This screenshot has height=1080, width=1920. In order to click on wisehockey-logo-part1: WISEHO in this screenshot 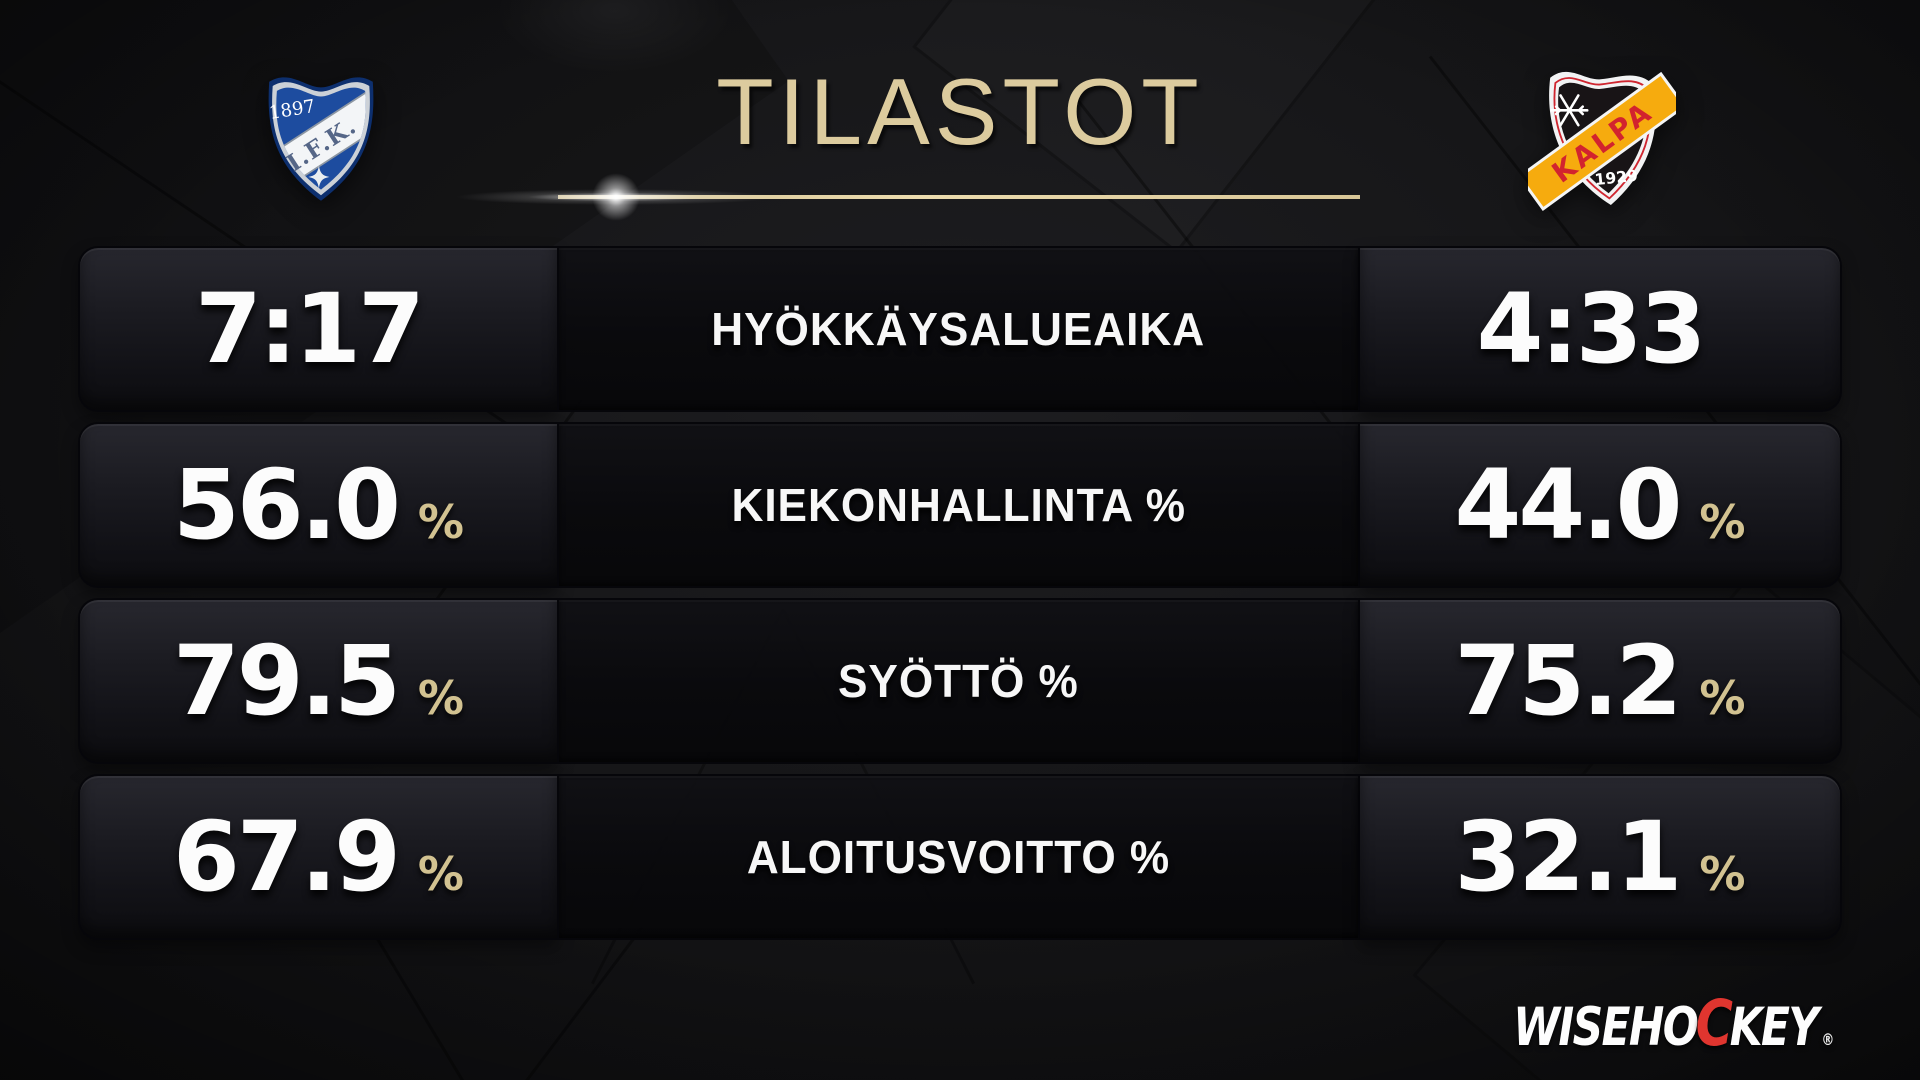, I will do `click(1605, 1027)`.